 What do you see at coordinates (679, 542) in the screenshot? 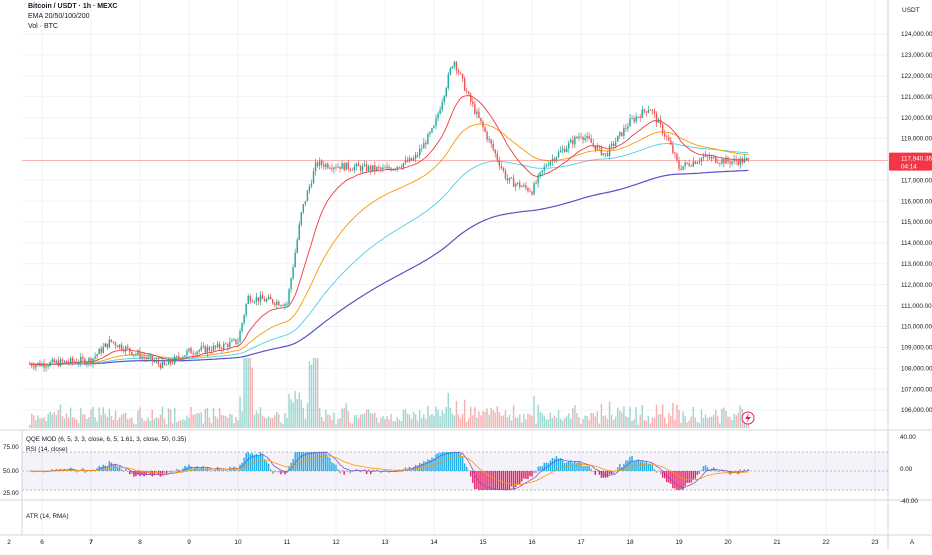
I see `time-tick: 19` at bounding box center [679, 542].